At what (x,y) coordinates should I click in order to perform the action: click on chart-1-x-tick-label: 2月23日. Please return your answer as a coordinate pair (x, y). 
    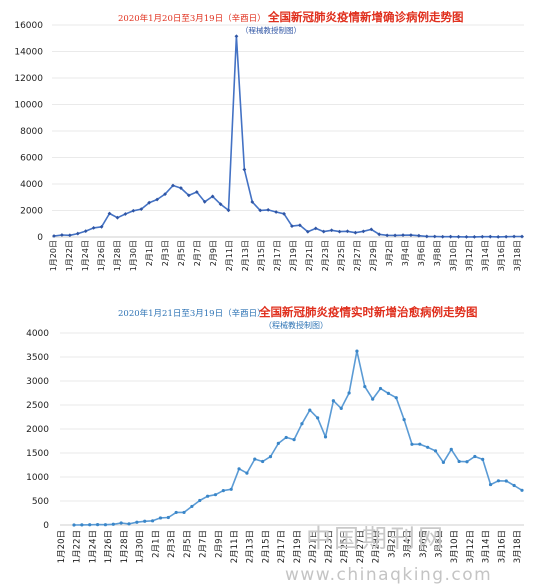
    Looking at the image, I should click on (325, 255).